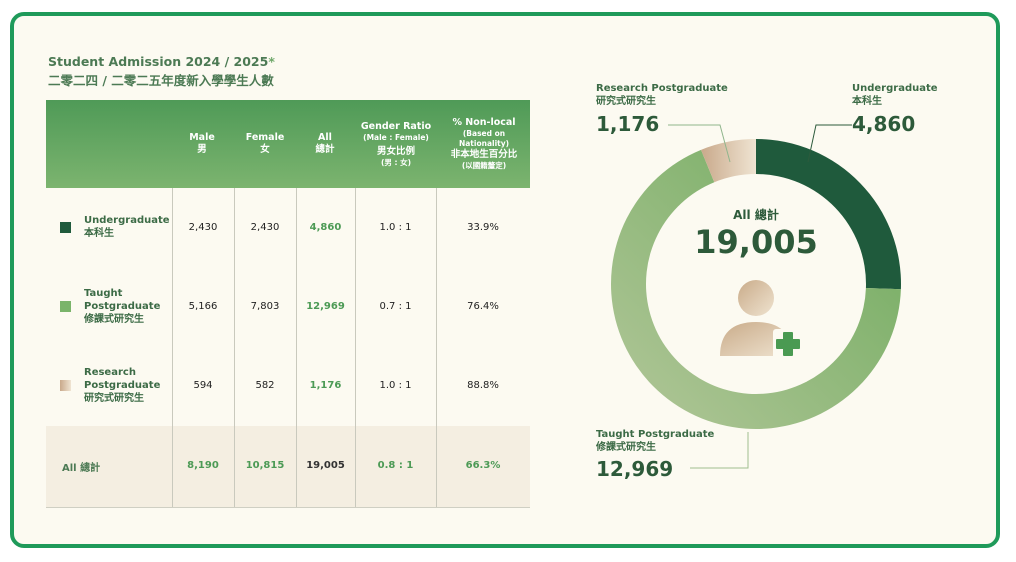 The image size is (1016, 562). I want to click on cell-all: 12,969, so click(325, 306).